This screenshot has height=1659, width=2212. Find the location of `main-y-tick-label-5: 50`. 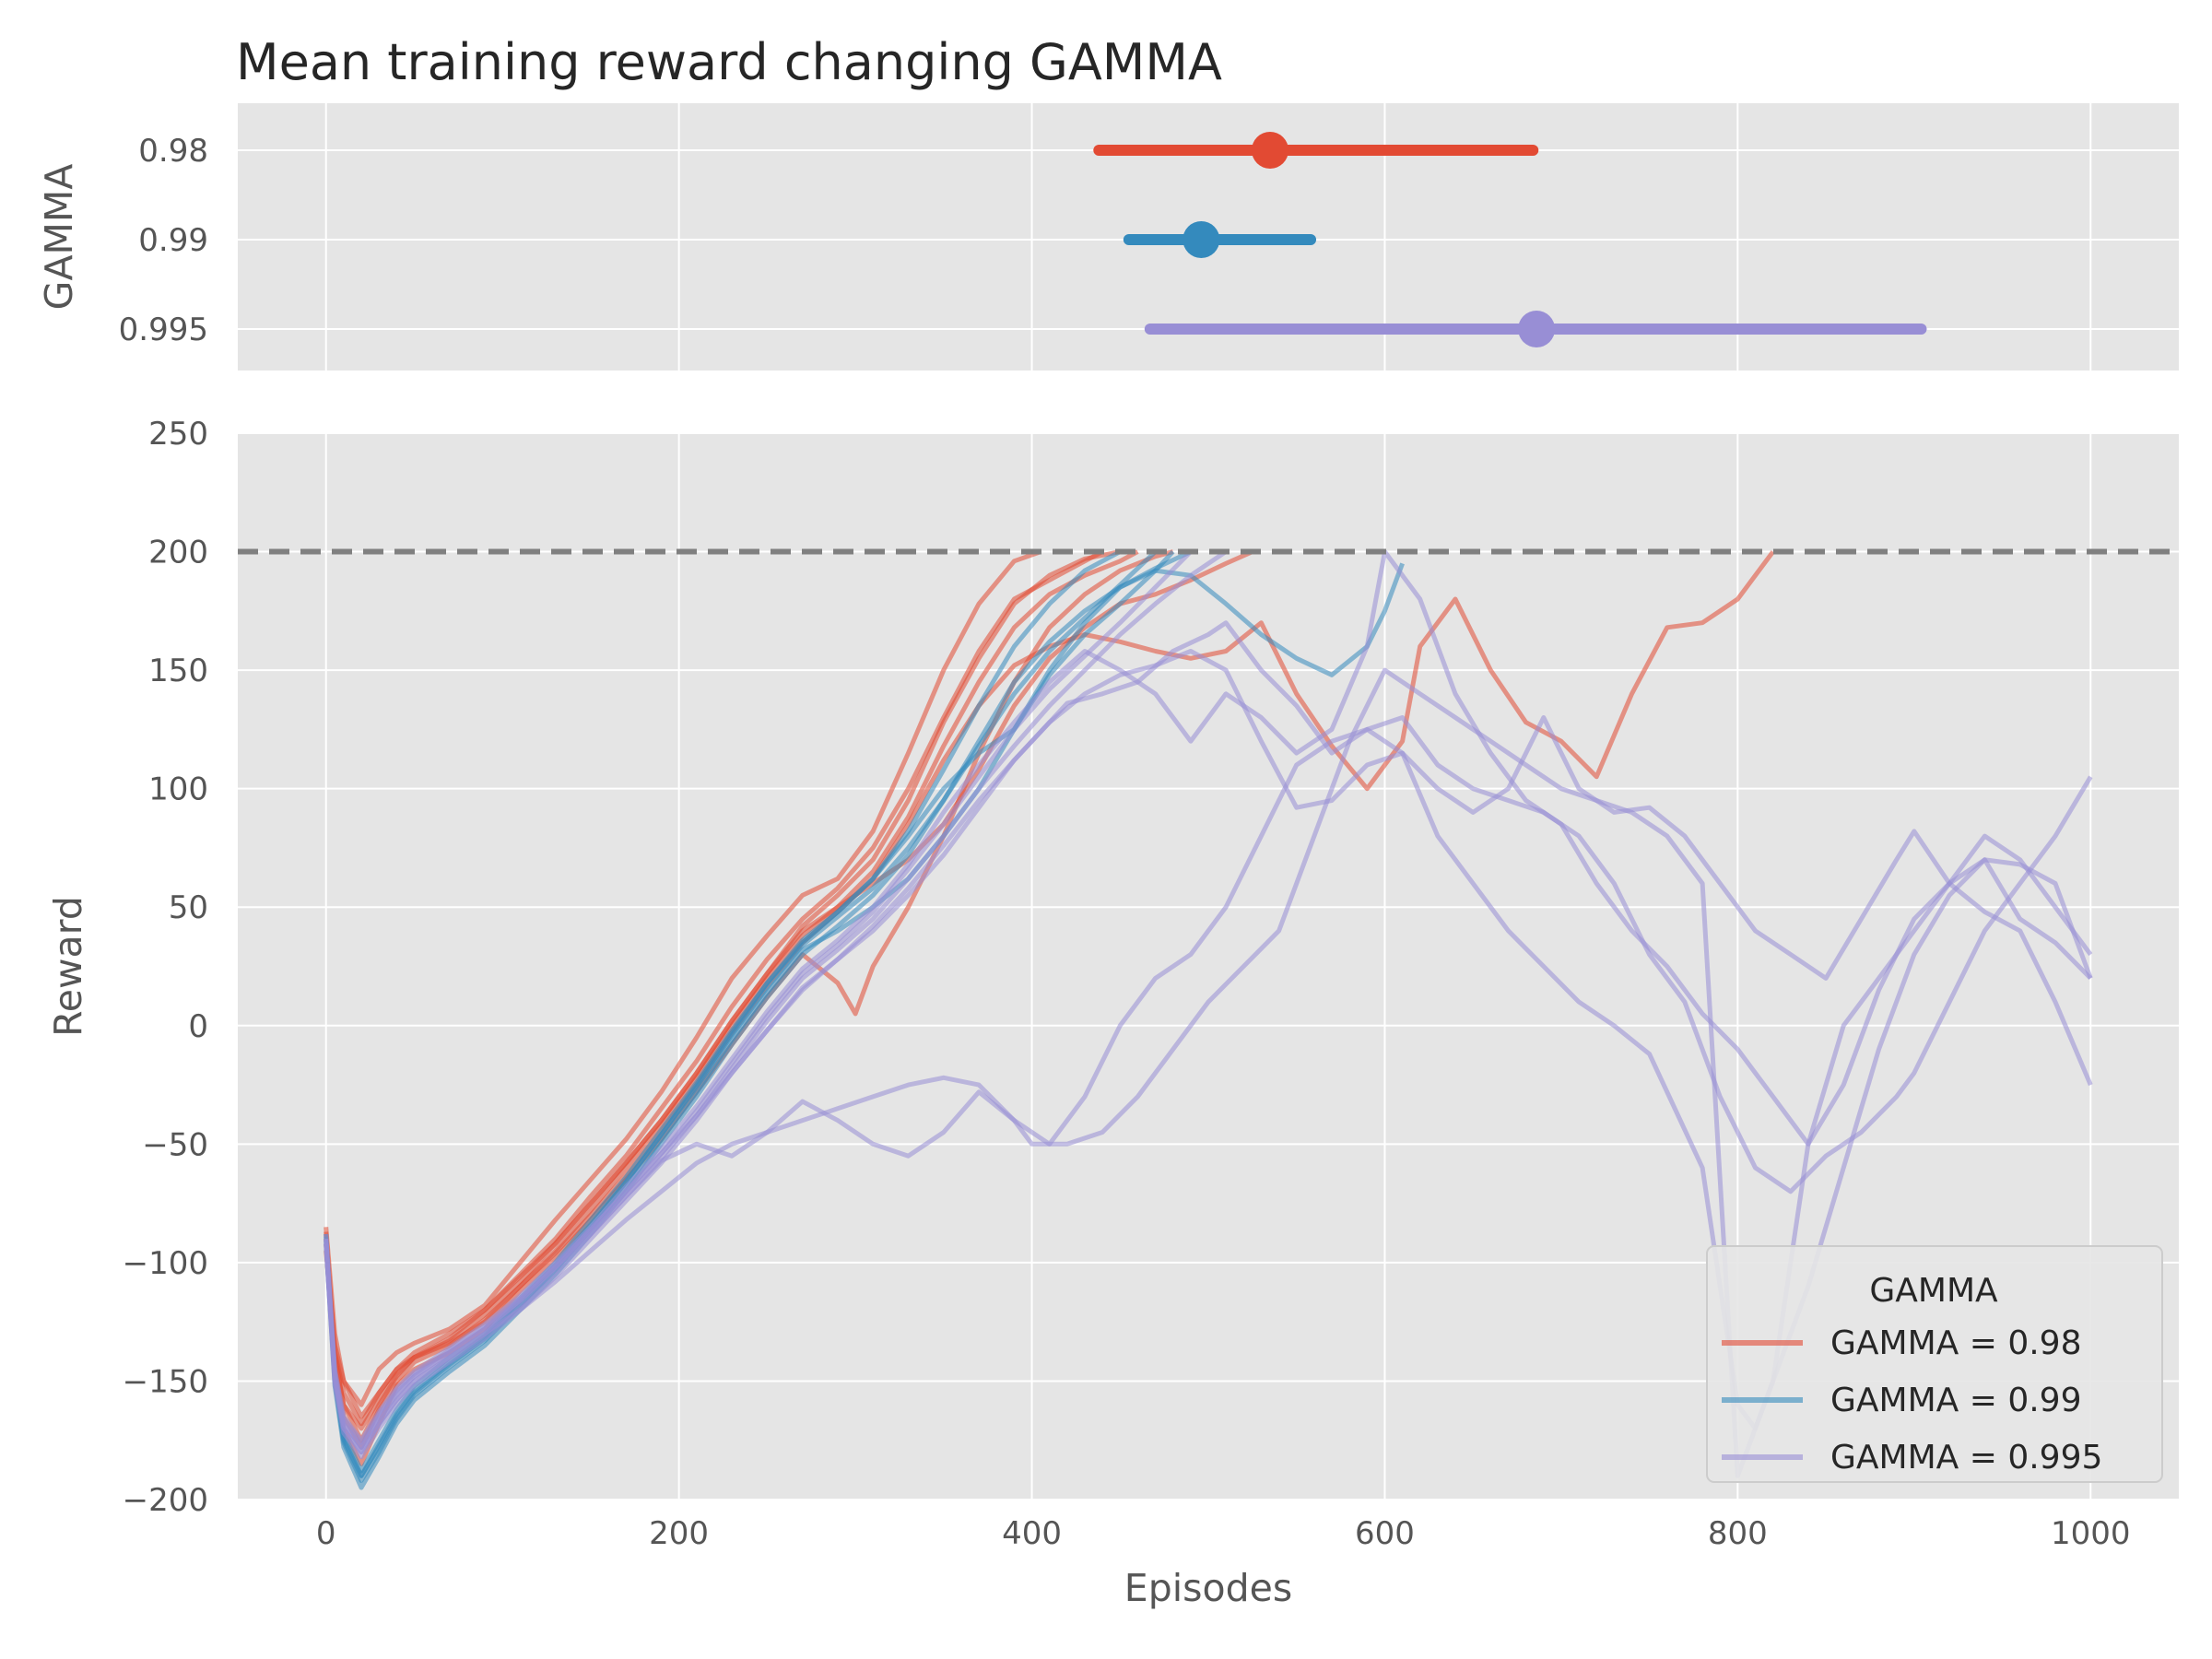

main-y-tick-label-5: 50 is located at coordinates (188, 907).